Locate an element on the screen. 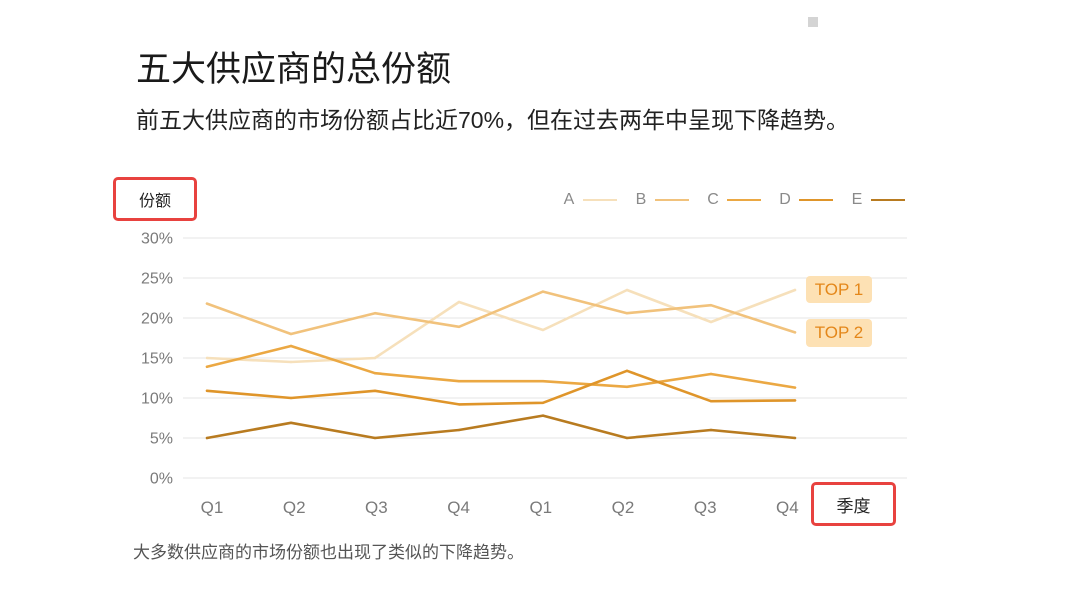  legend-label: E is located at coordinates (857, 199).